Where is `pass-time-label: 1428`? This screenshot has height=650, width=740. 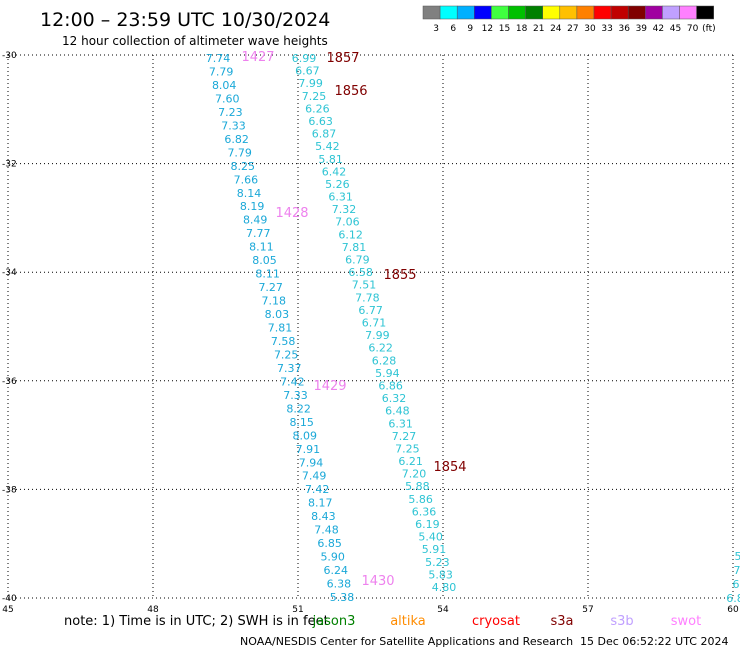
pass-time-label: 1428 is located at coordinates (291, 213).